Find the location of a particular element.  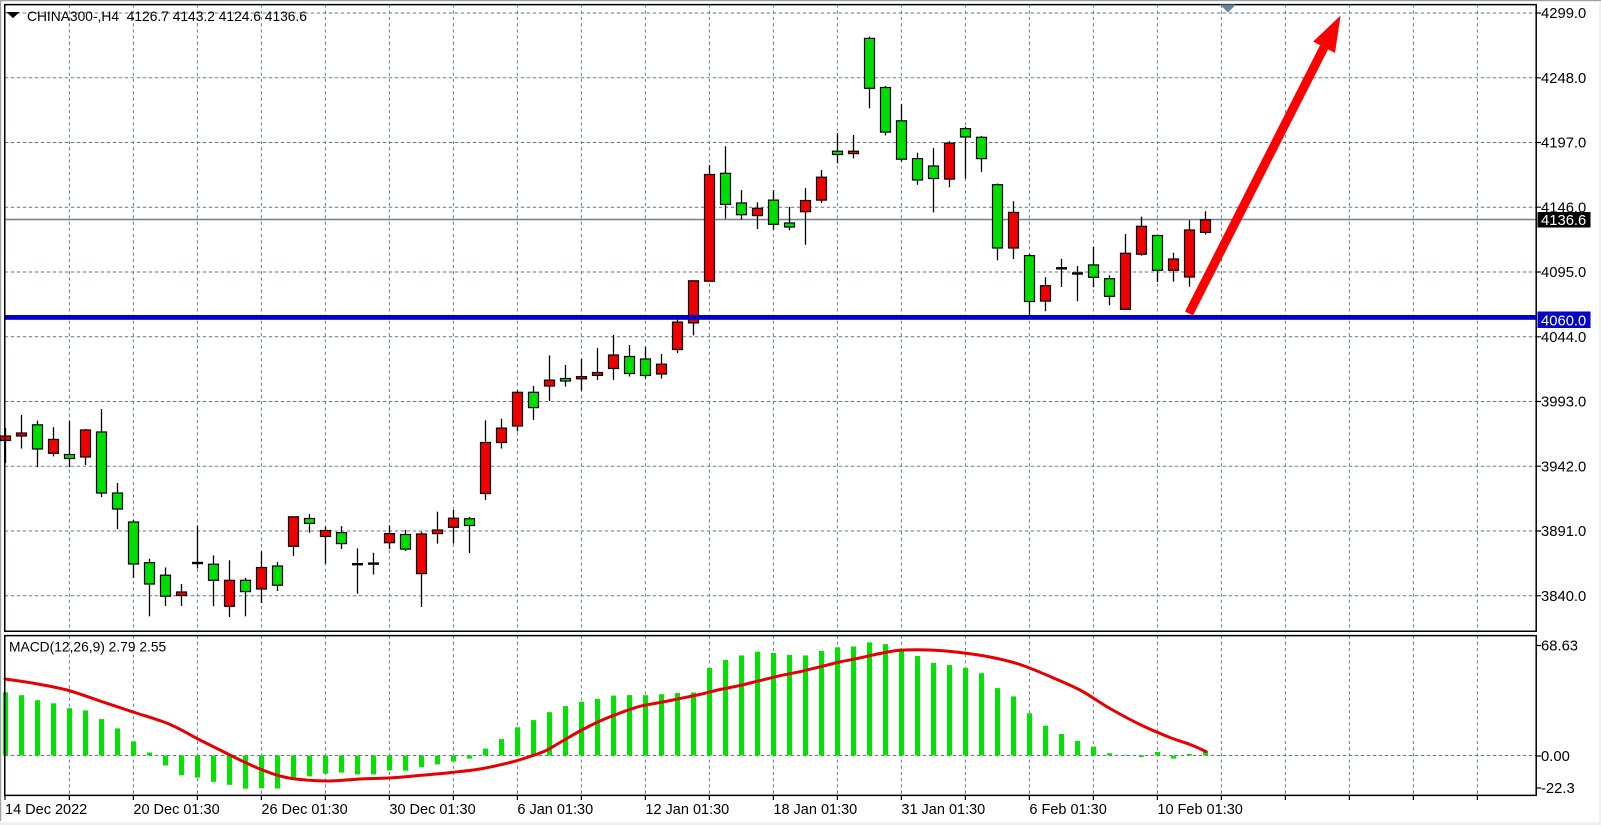

svg-text: 4095.0 is located at coordinates (1563, 273).